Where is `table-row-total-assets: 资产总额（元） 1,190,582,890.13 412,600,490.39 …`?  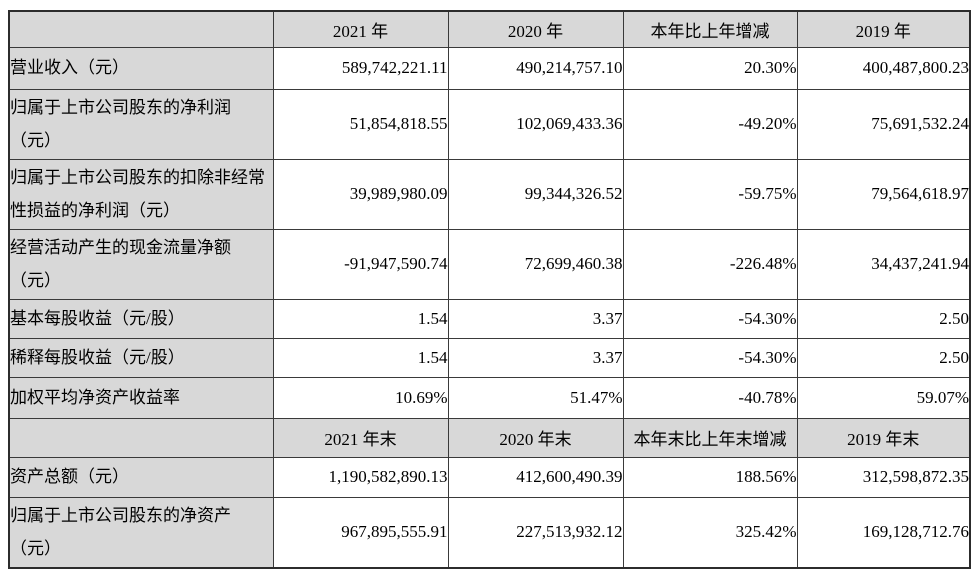
table-row-total-assets: 资产总额（元） 1,190,582,890.13 412,600,490.39 … is located at coordinates (489, 477).